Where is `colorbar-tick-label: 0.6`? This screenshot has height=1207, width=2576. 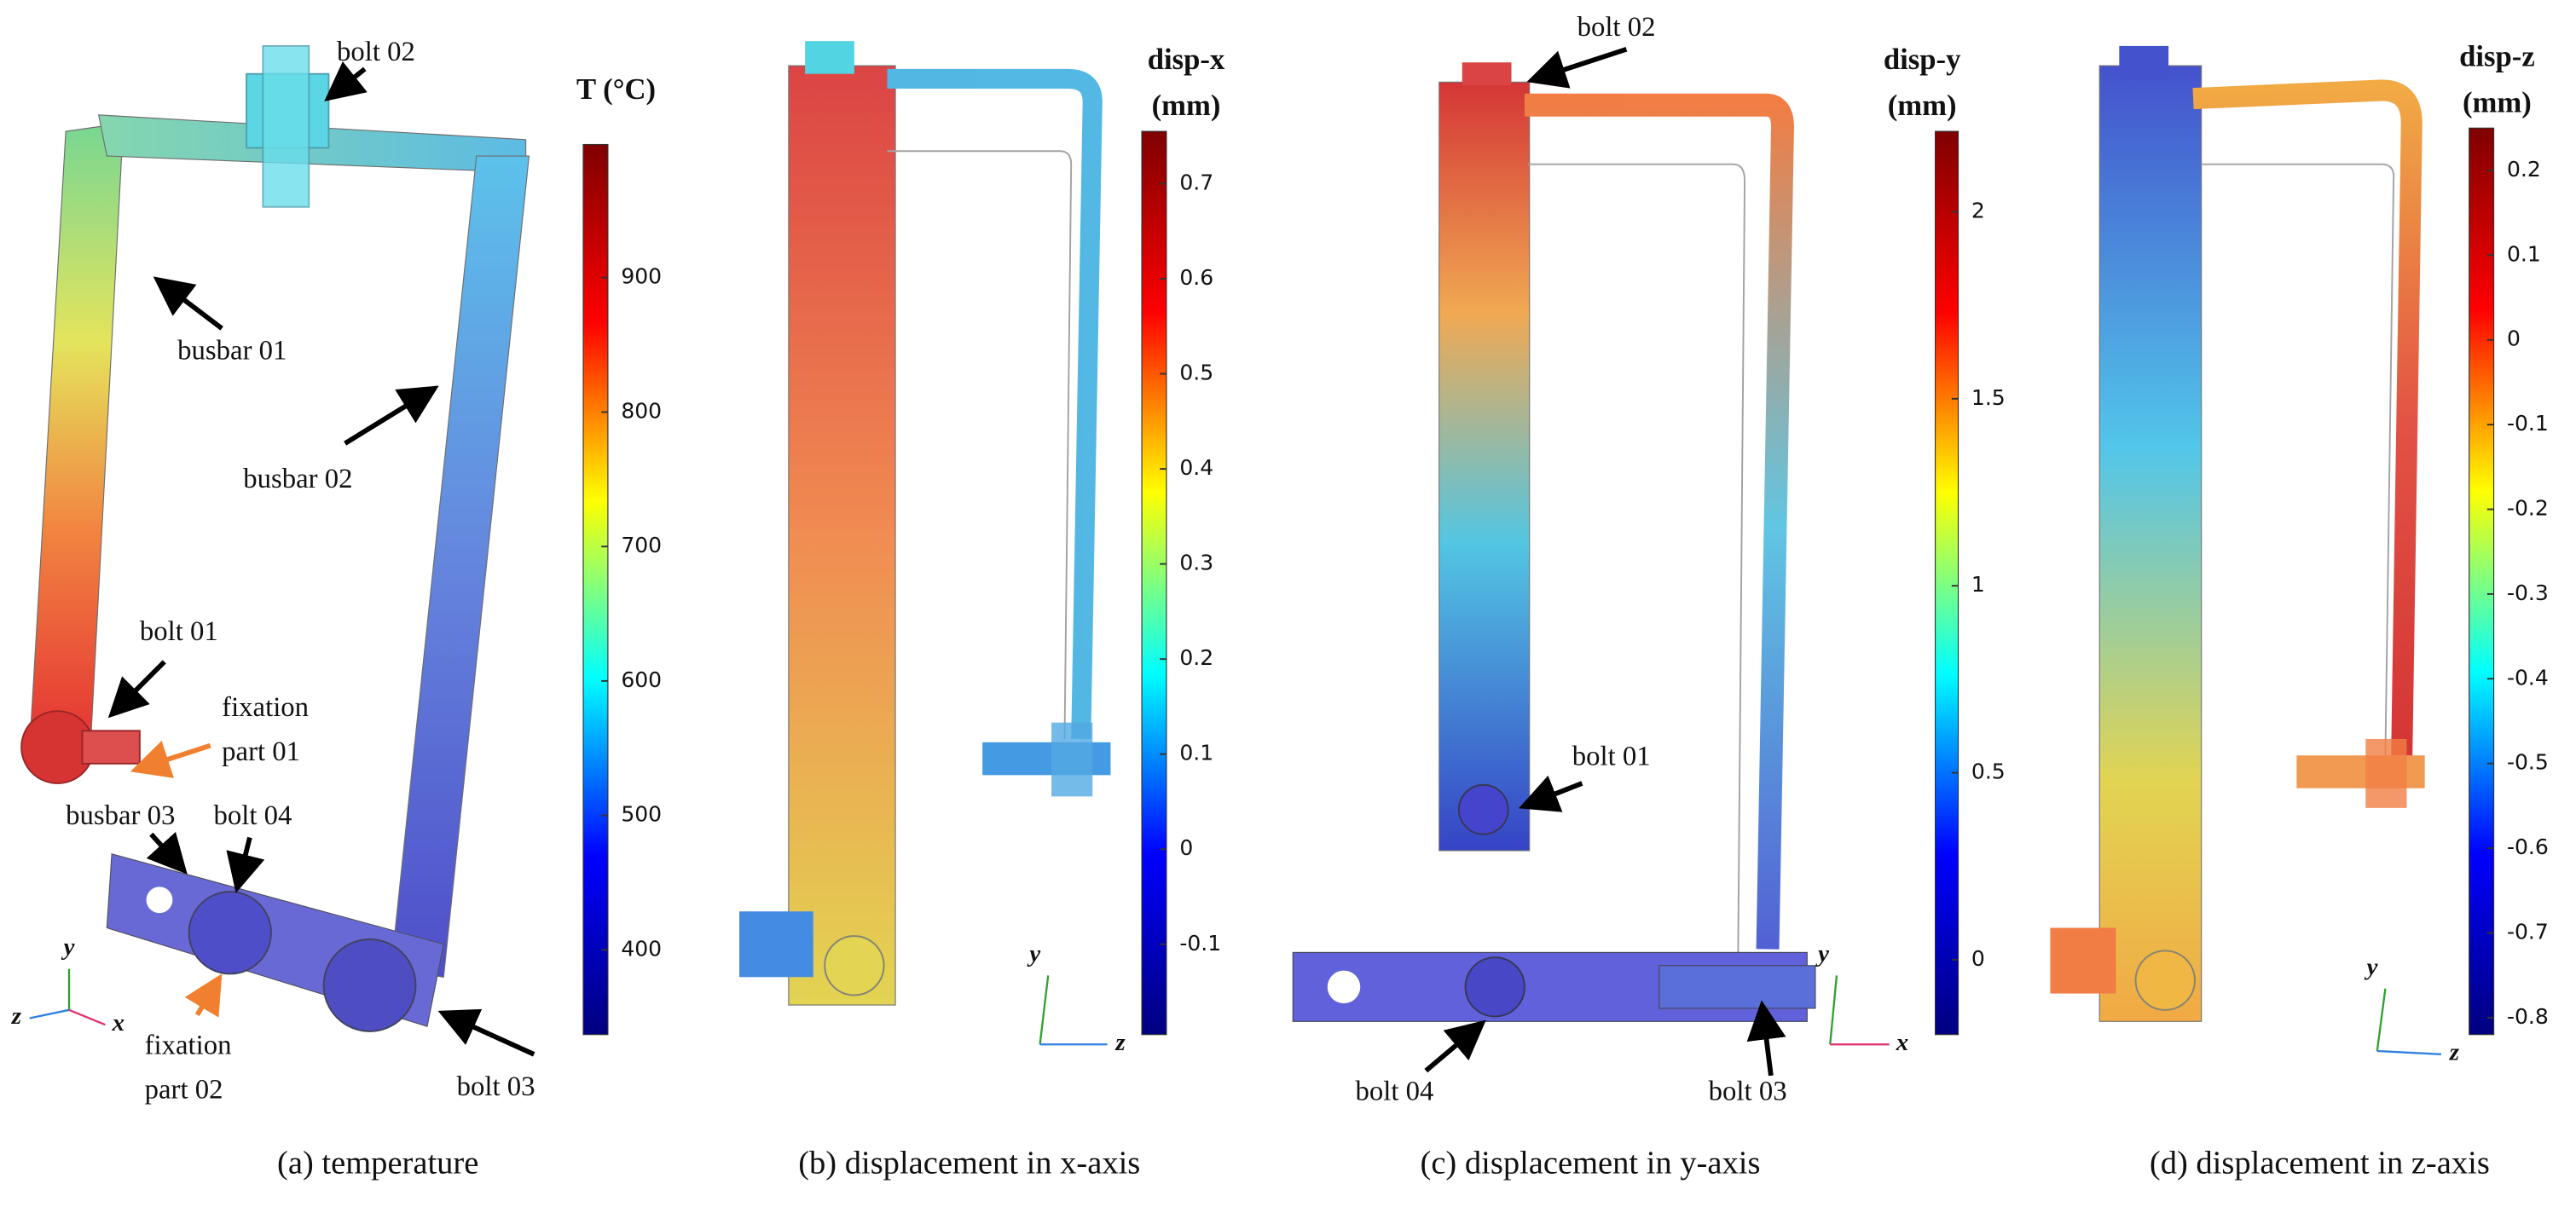
colorbar-tick-label: 0.6 is located at coordinates (1196, 277).